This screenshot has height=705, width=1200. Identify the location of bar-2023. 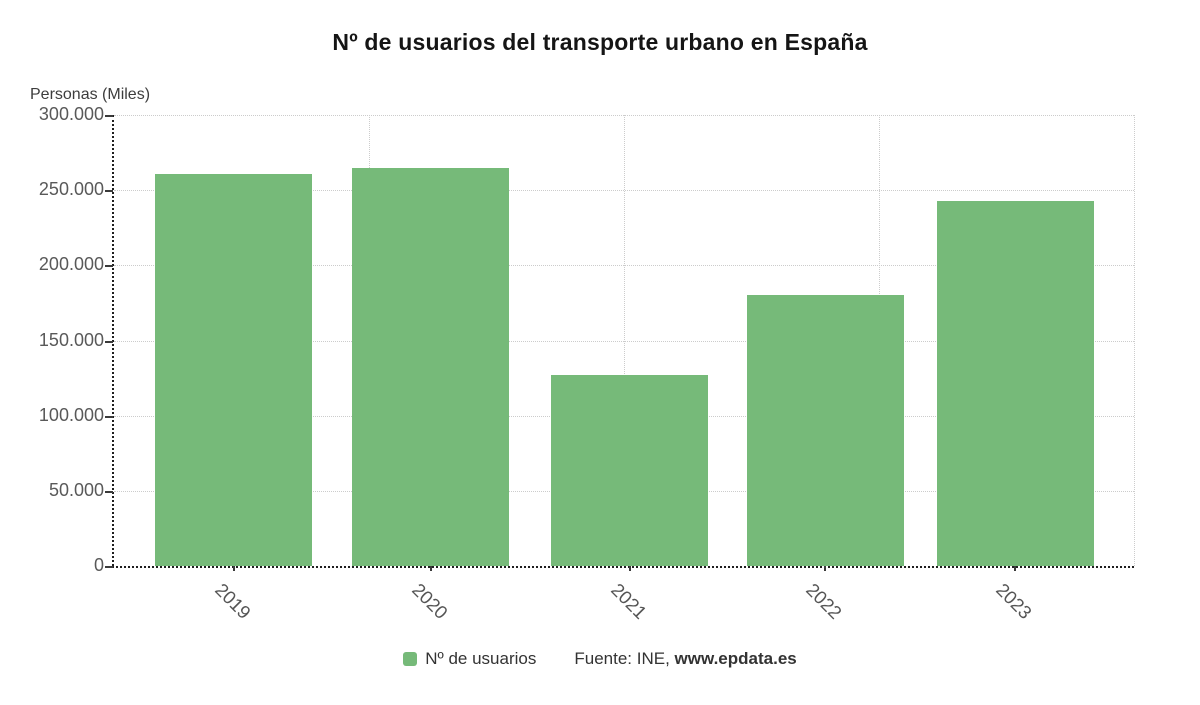
(1015, 383).